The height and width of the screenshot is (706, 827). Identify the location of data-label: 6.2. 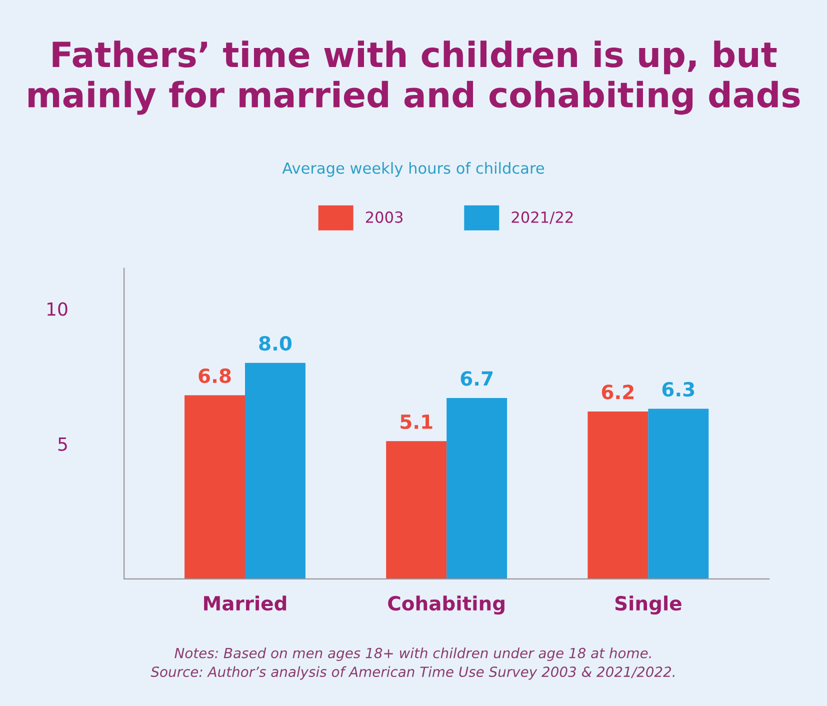
(618, 392).